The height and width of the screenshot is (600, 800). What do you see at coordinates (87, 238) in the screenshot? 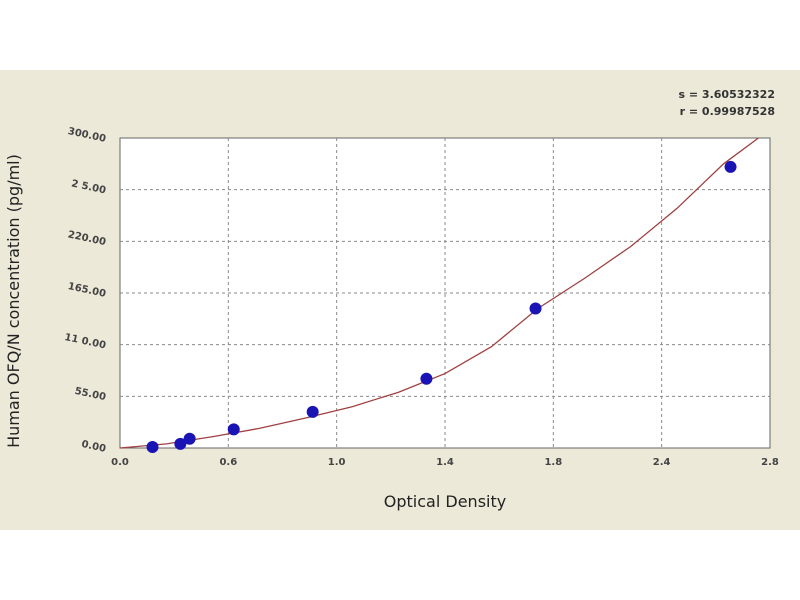
I see `y-tick-label: 220.00` at bounding box center [87, 238].